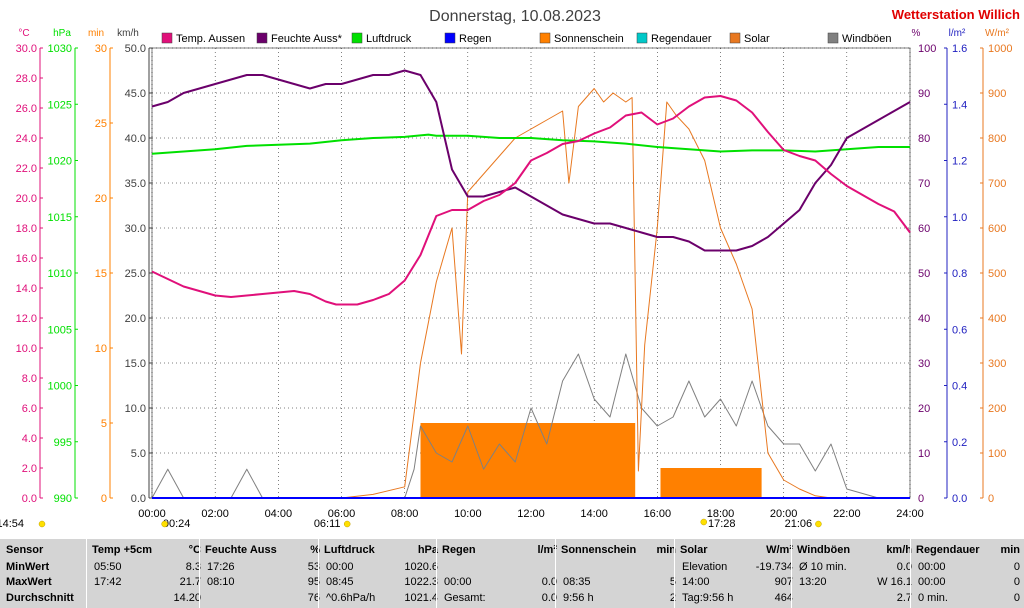 The height and width of the screenshot is (608, 1024). Describe the element at coordinates (26, 79) in the screenshot. I see `temp-tick-label: 28.0` at that location.